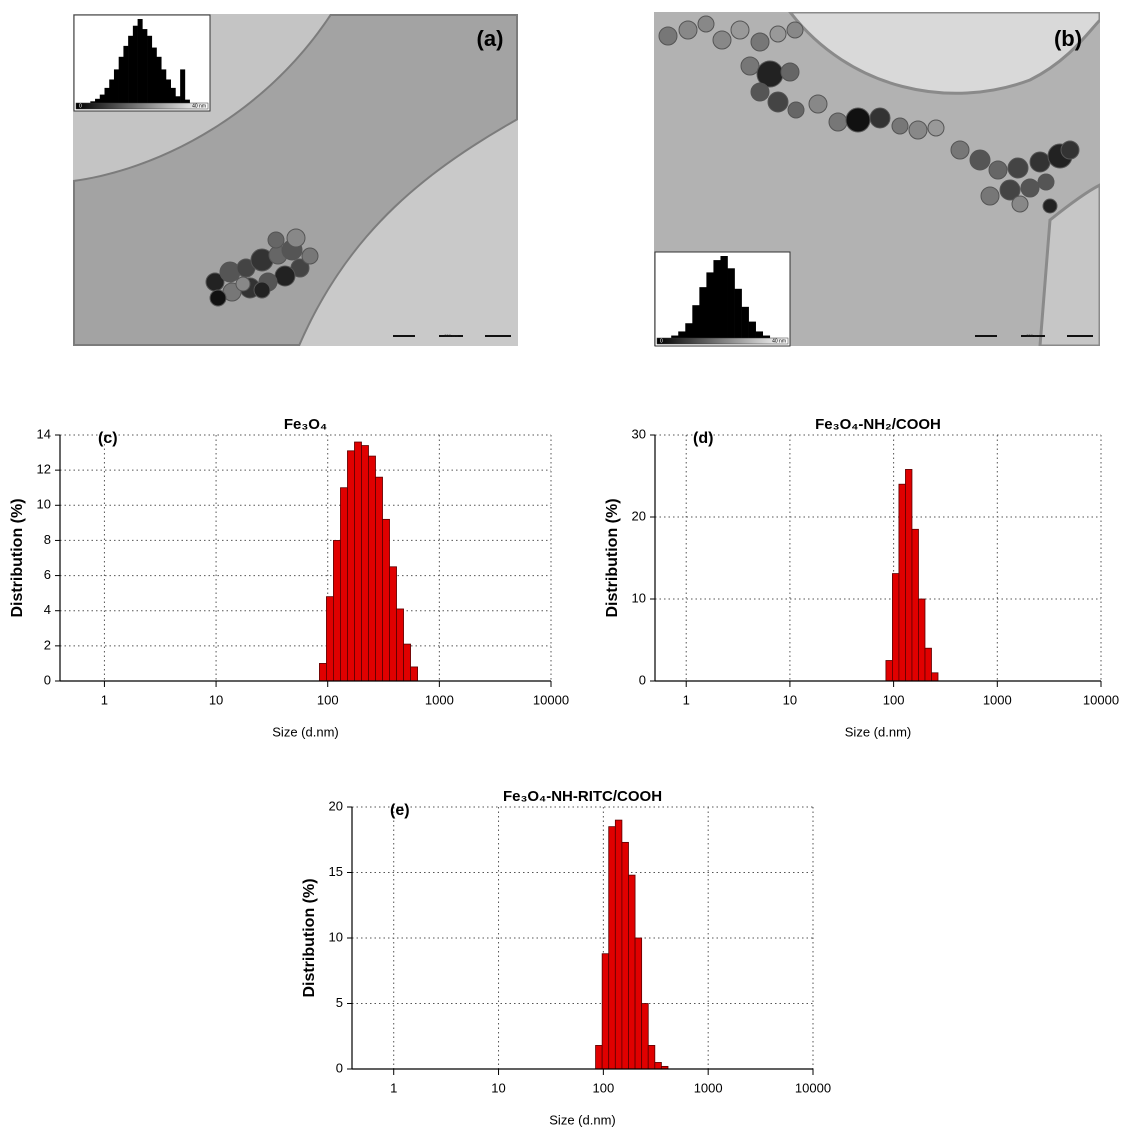 The width and height of the screenshot is (1124, 1131). What do you see at coordinates (639, 433) in the screenshot?
I see `y-tick-label: 30` at bounding box center [639, 433].